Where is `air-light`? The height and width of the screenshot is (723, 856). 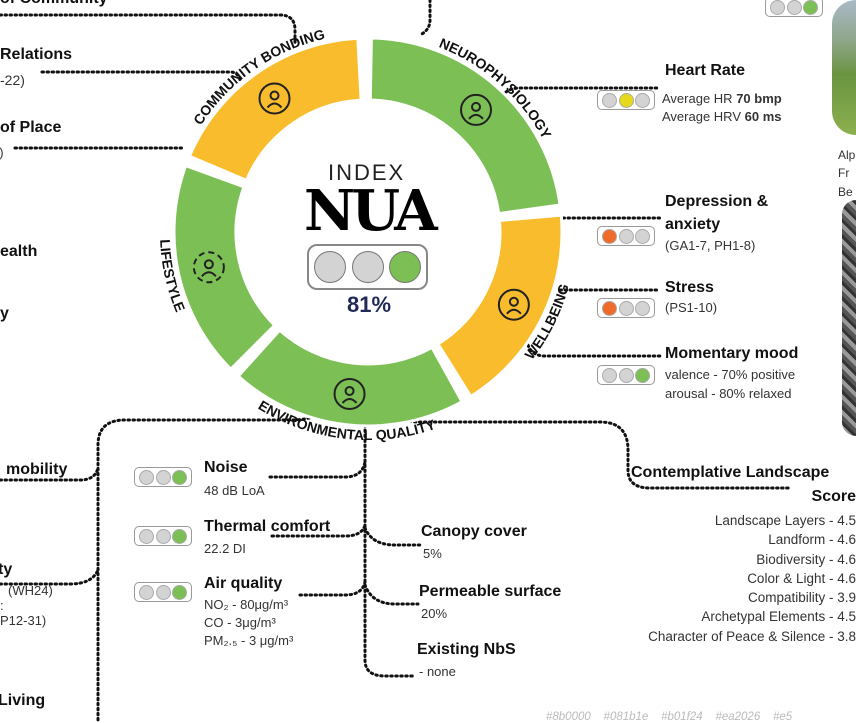 air-light is located at coordinates (163, 592).